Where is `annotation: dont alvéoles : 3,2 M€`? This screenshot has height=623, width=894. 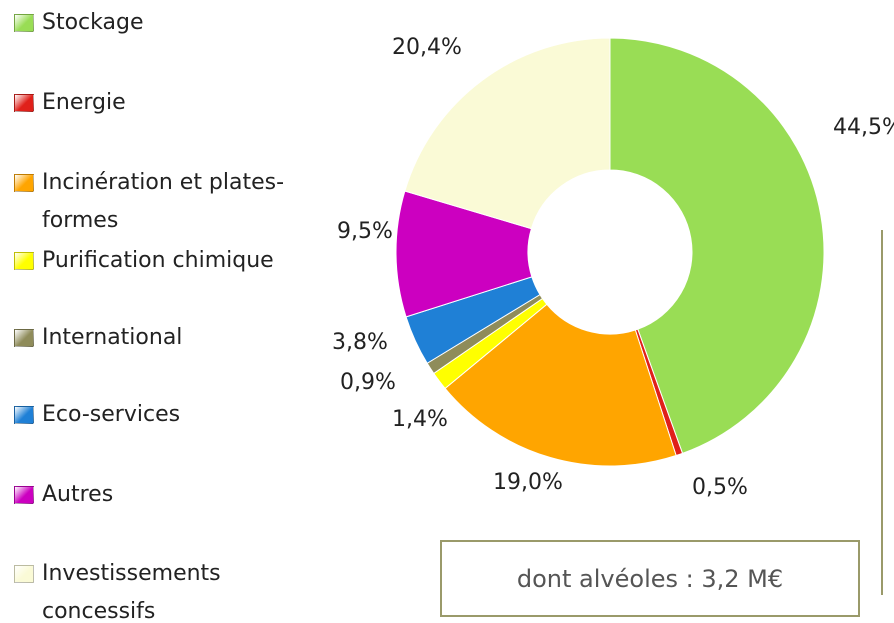 annotation: dont alvéoles : 3,2 M€ is located at coordinates (650, 578).